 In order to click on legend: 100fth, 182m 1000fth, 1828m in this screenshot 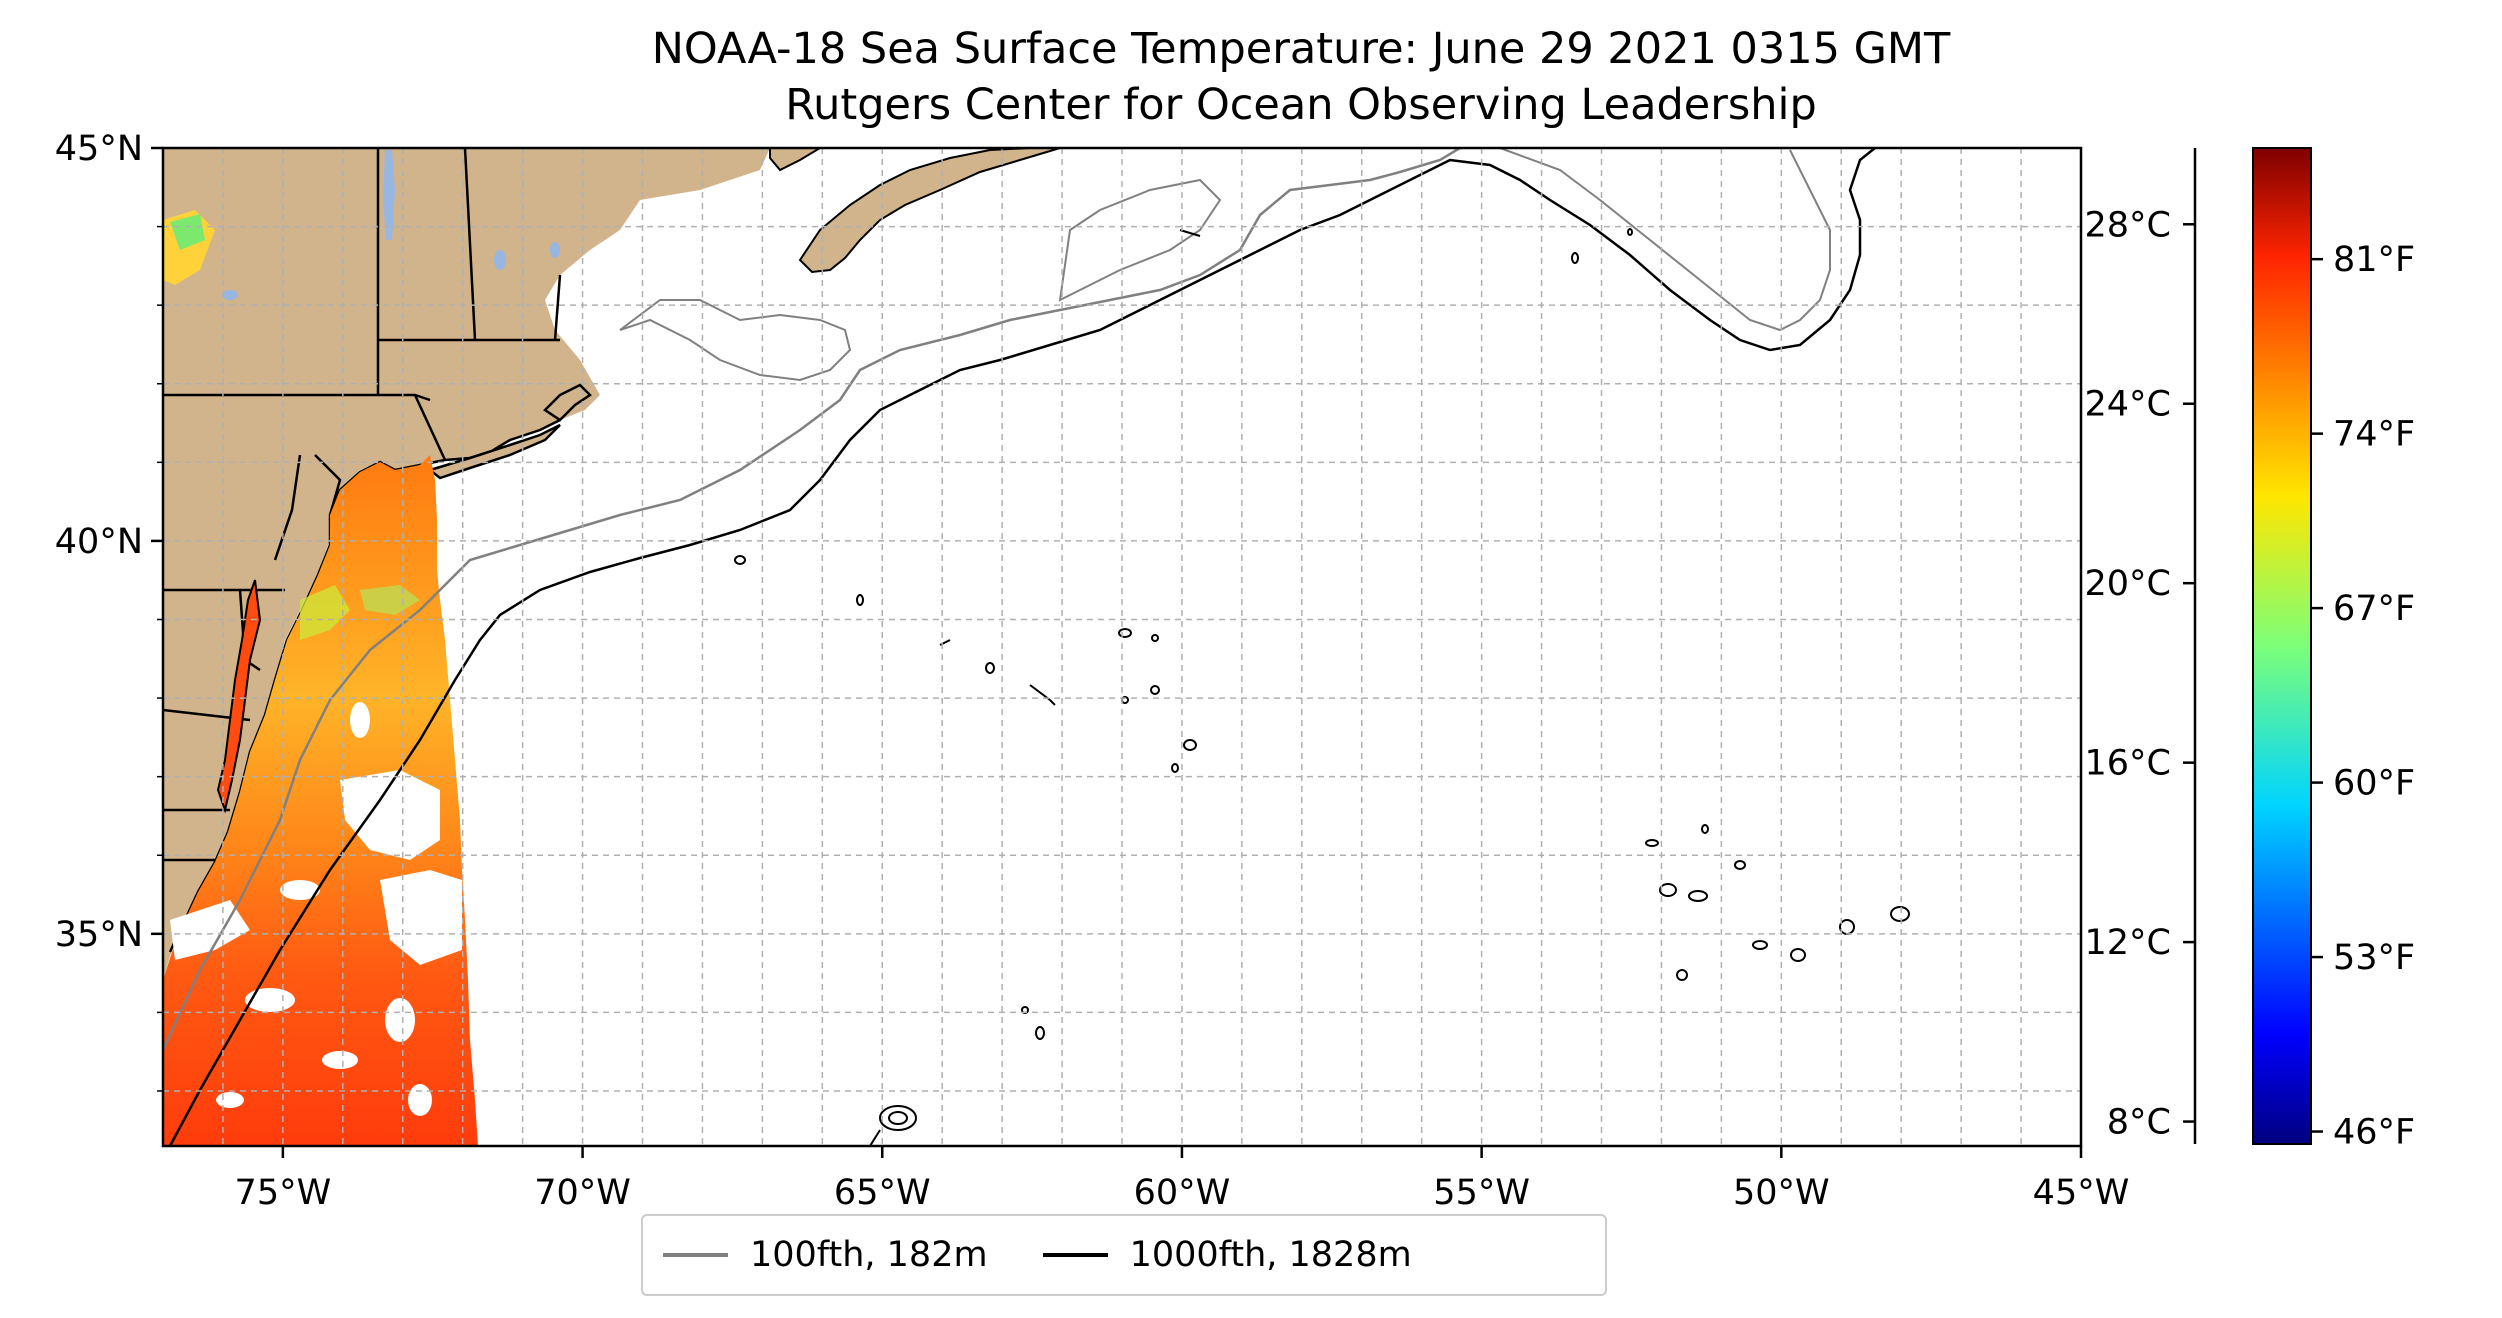, I will do `click(1124, 1255)`.